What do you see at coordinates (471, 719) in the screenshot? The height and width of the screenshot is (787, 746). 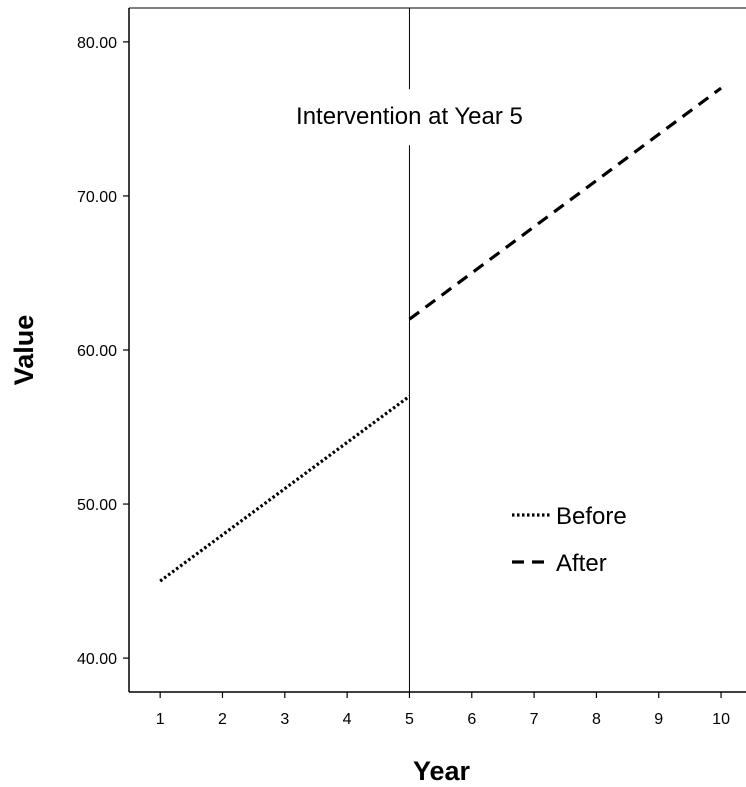 I see `x-tick-label: 6` at bounding box center [471, 719].